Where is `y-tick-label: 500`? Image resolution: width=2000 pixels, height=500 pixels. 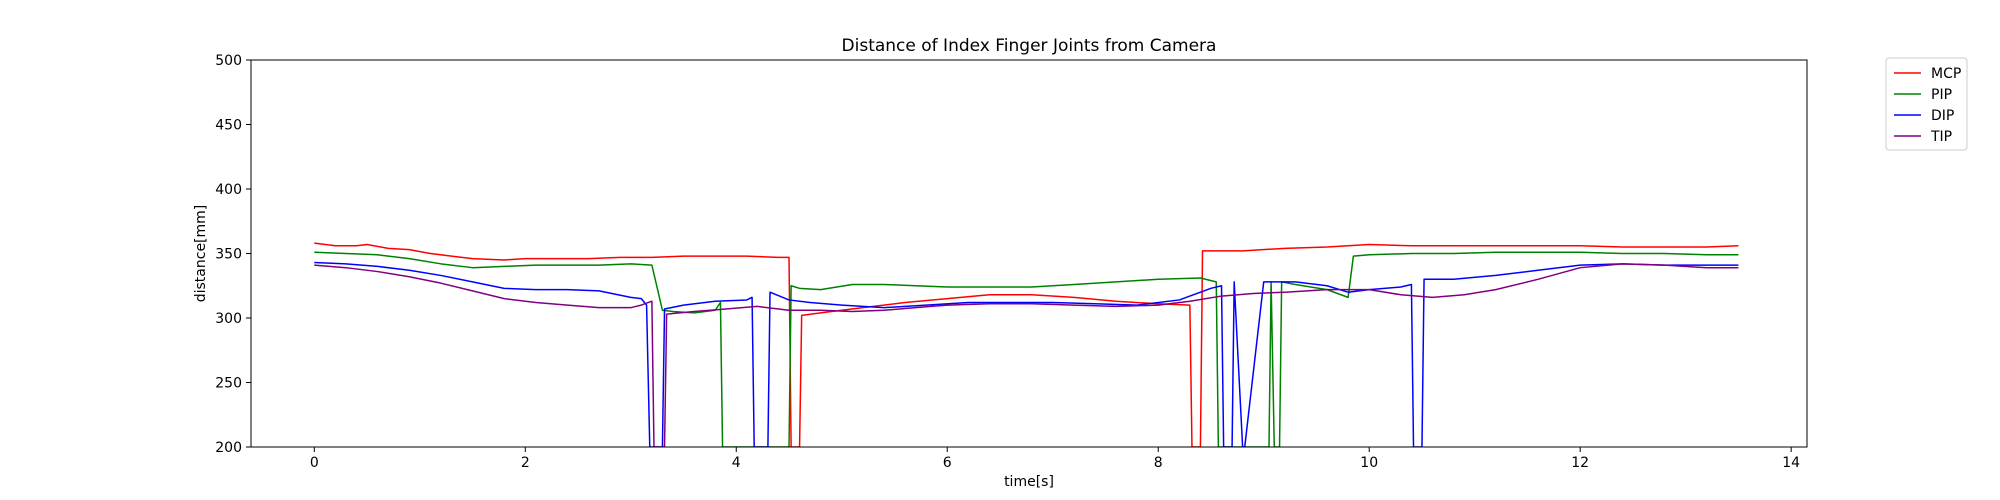
y-tick-label: 500 is located at coordinates (228, 61).